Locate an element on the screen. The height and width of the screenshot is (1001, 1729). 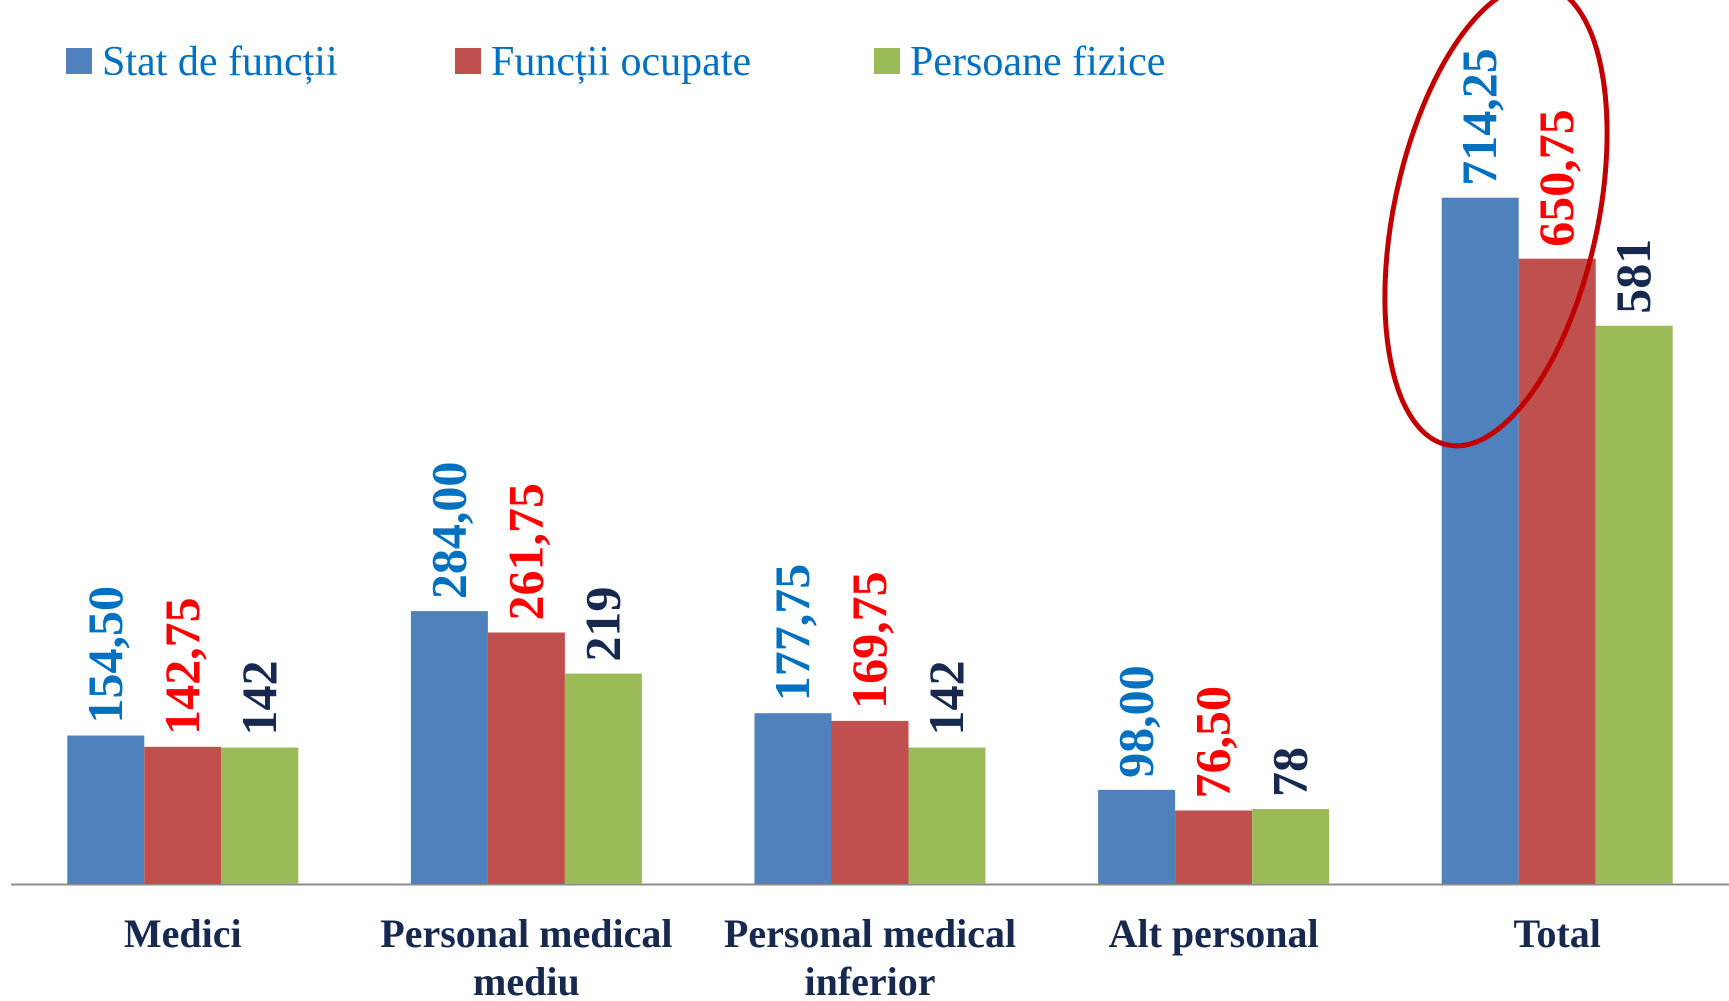
data-label: 177,75 is located at coordinates (792, 633).